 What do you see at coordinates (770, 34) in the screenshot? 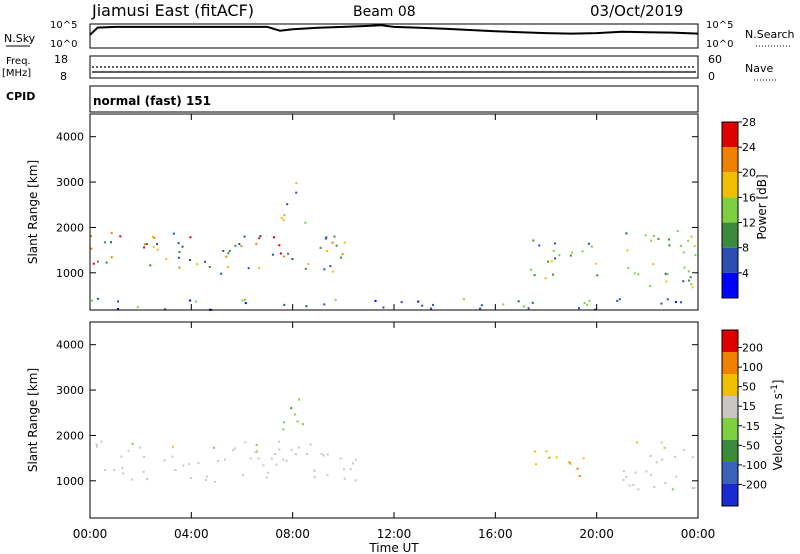
I see `noise-search-label: N.Search` at bounding box center [770, 34].